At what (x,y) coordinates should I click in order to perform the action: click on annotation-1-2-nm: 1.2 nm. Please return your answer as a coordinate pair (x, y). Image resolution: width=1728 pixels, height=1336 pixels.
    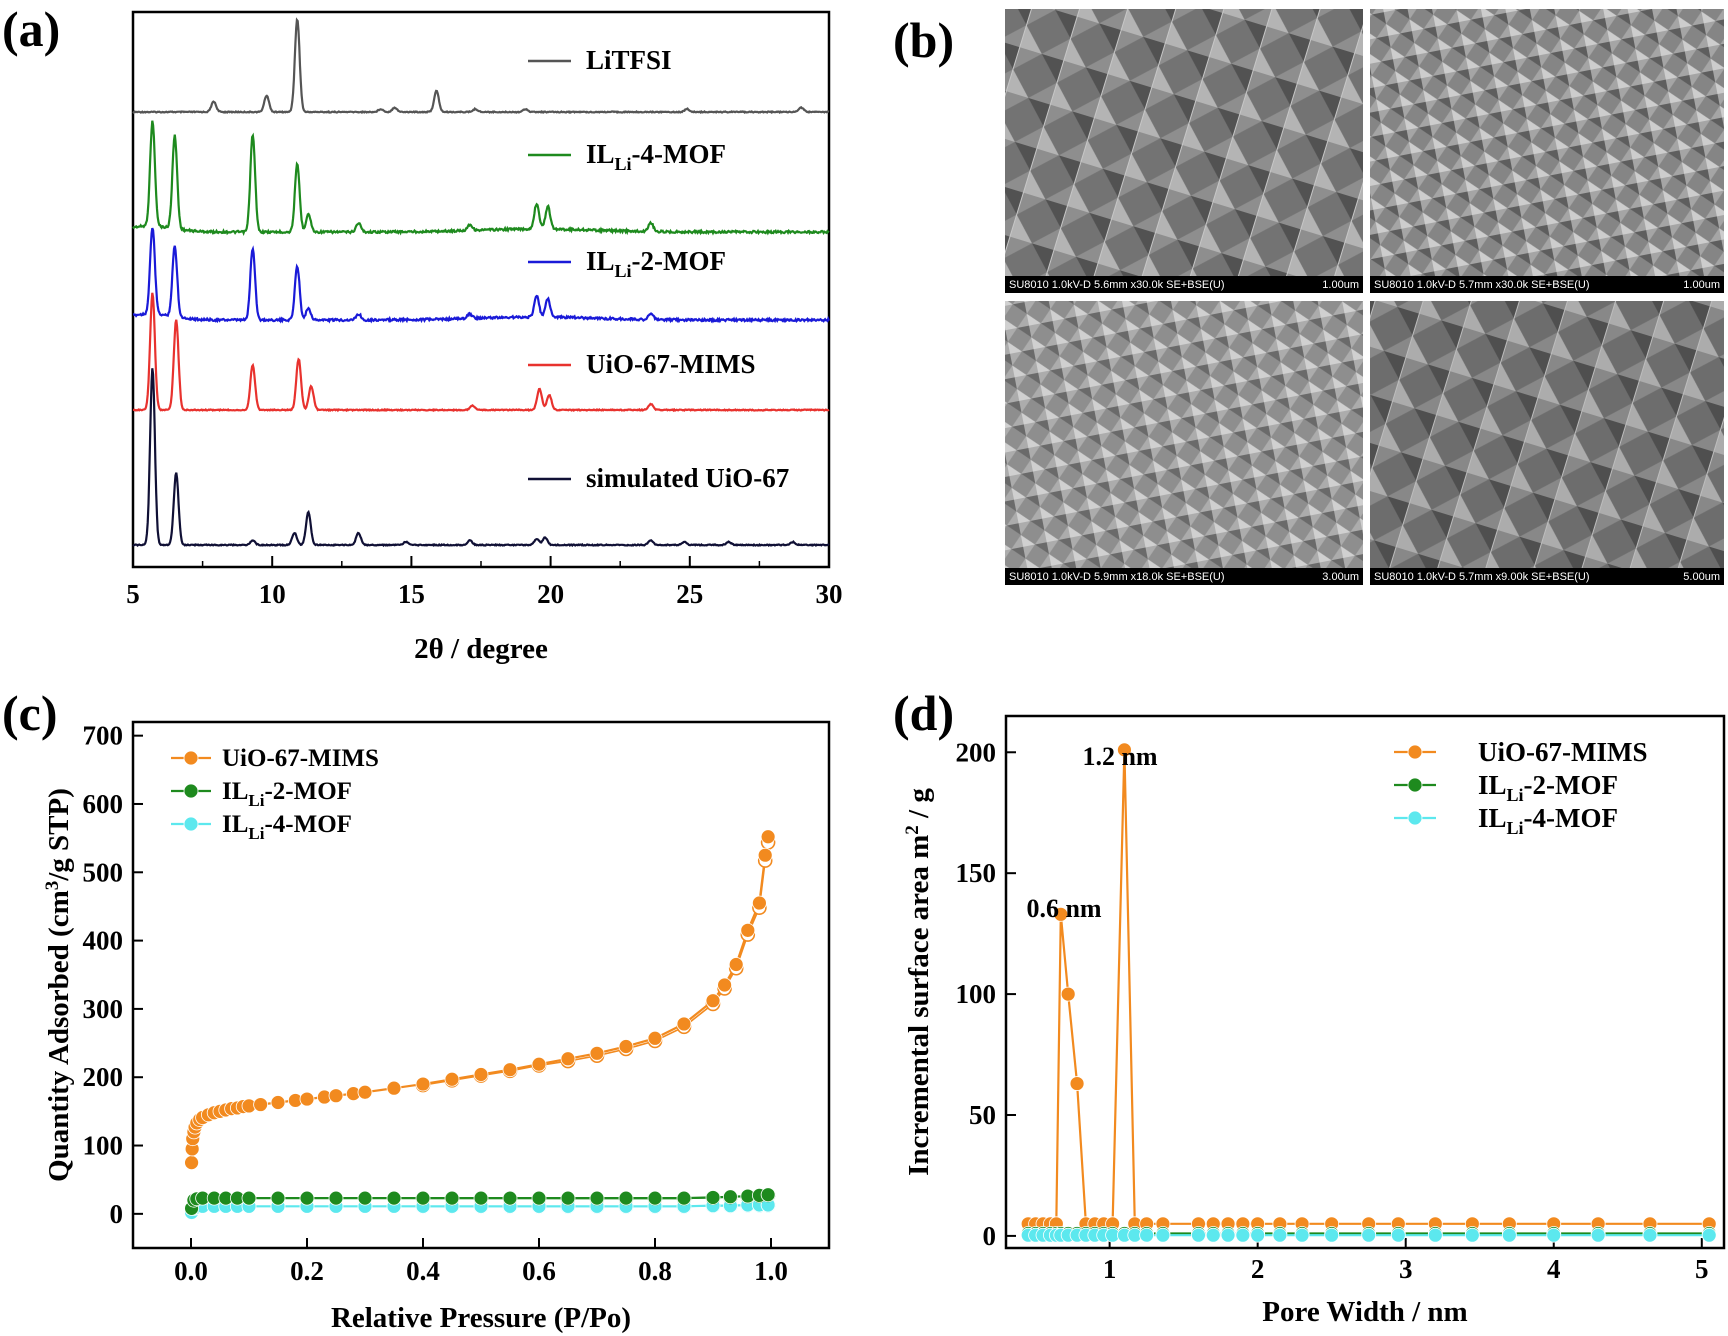
    Looking at the image, I should click on (1119, 756).